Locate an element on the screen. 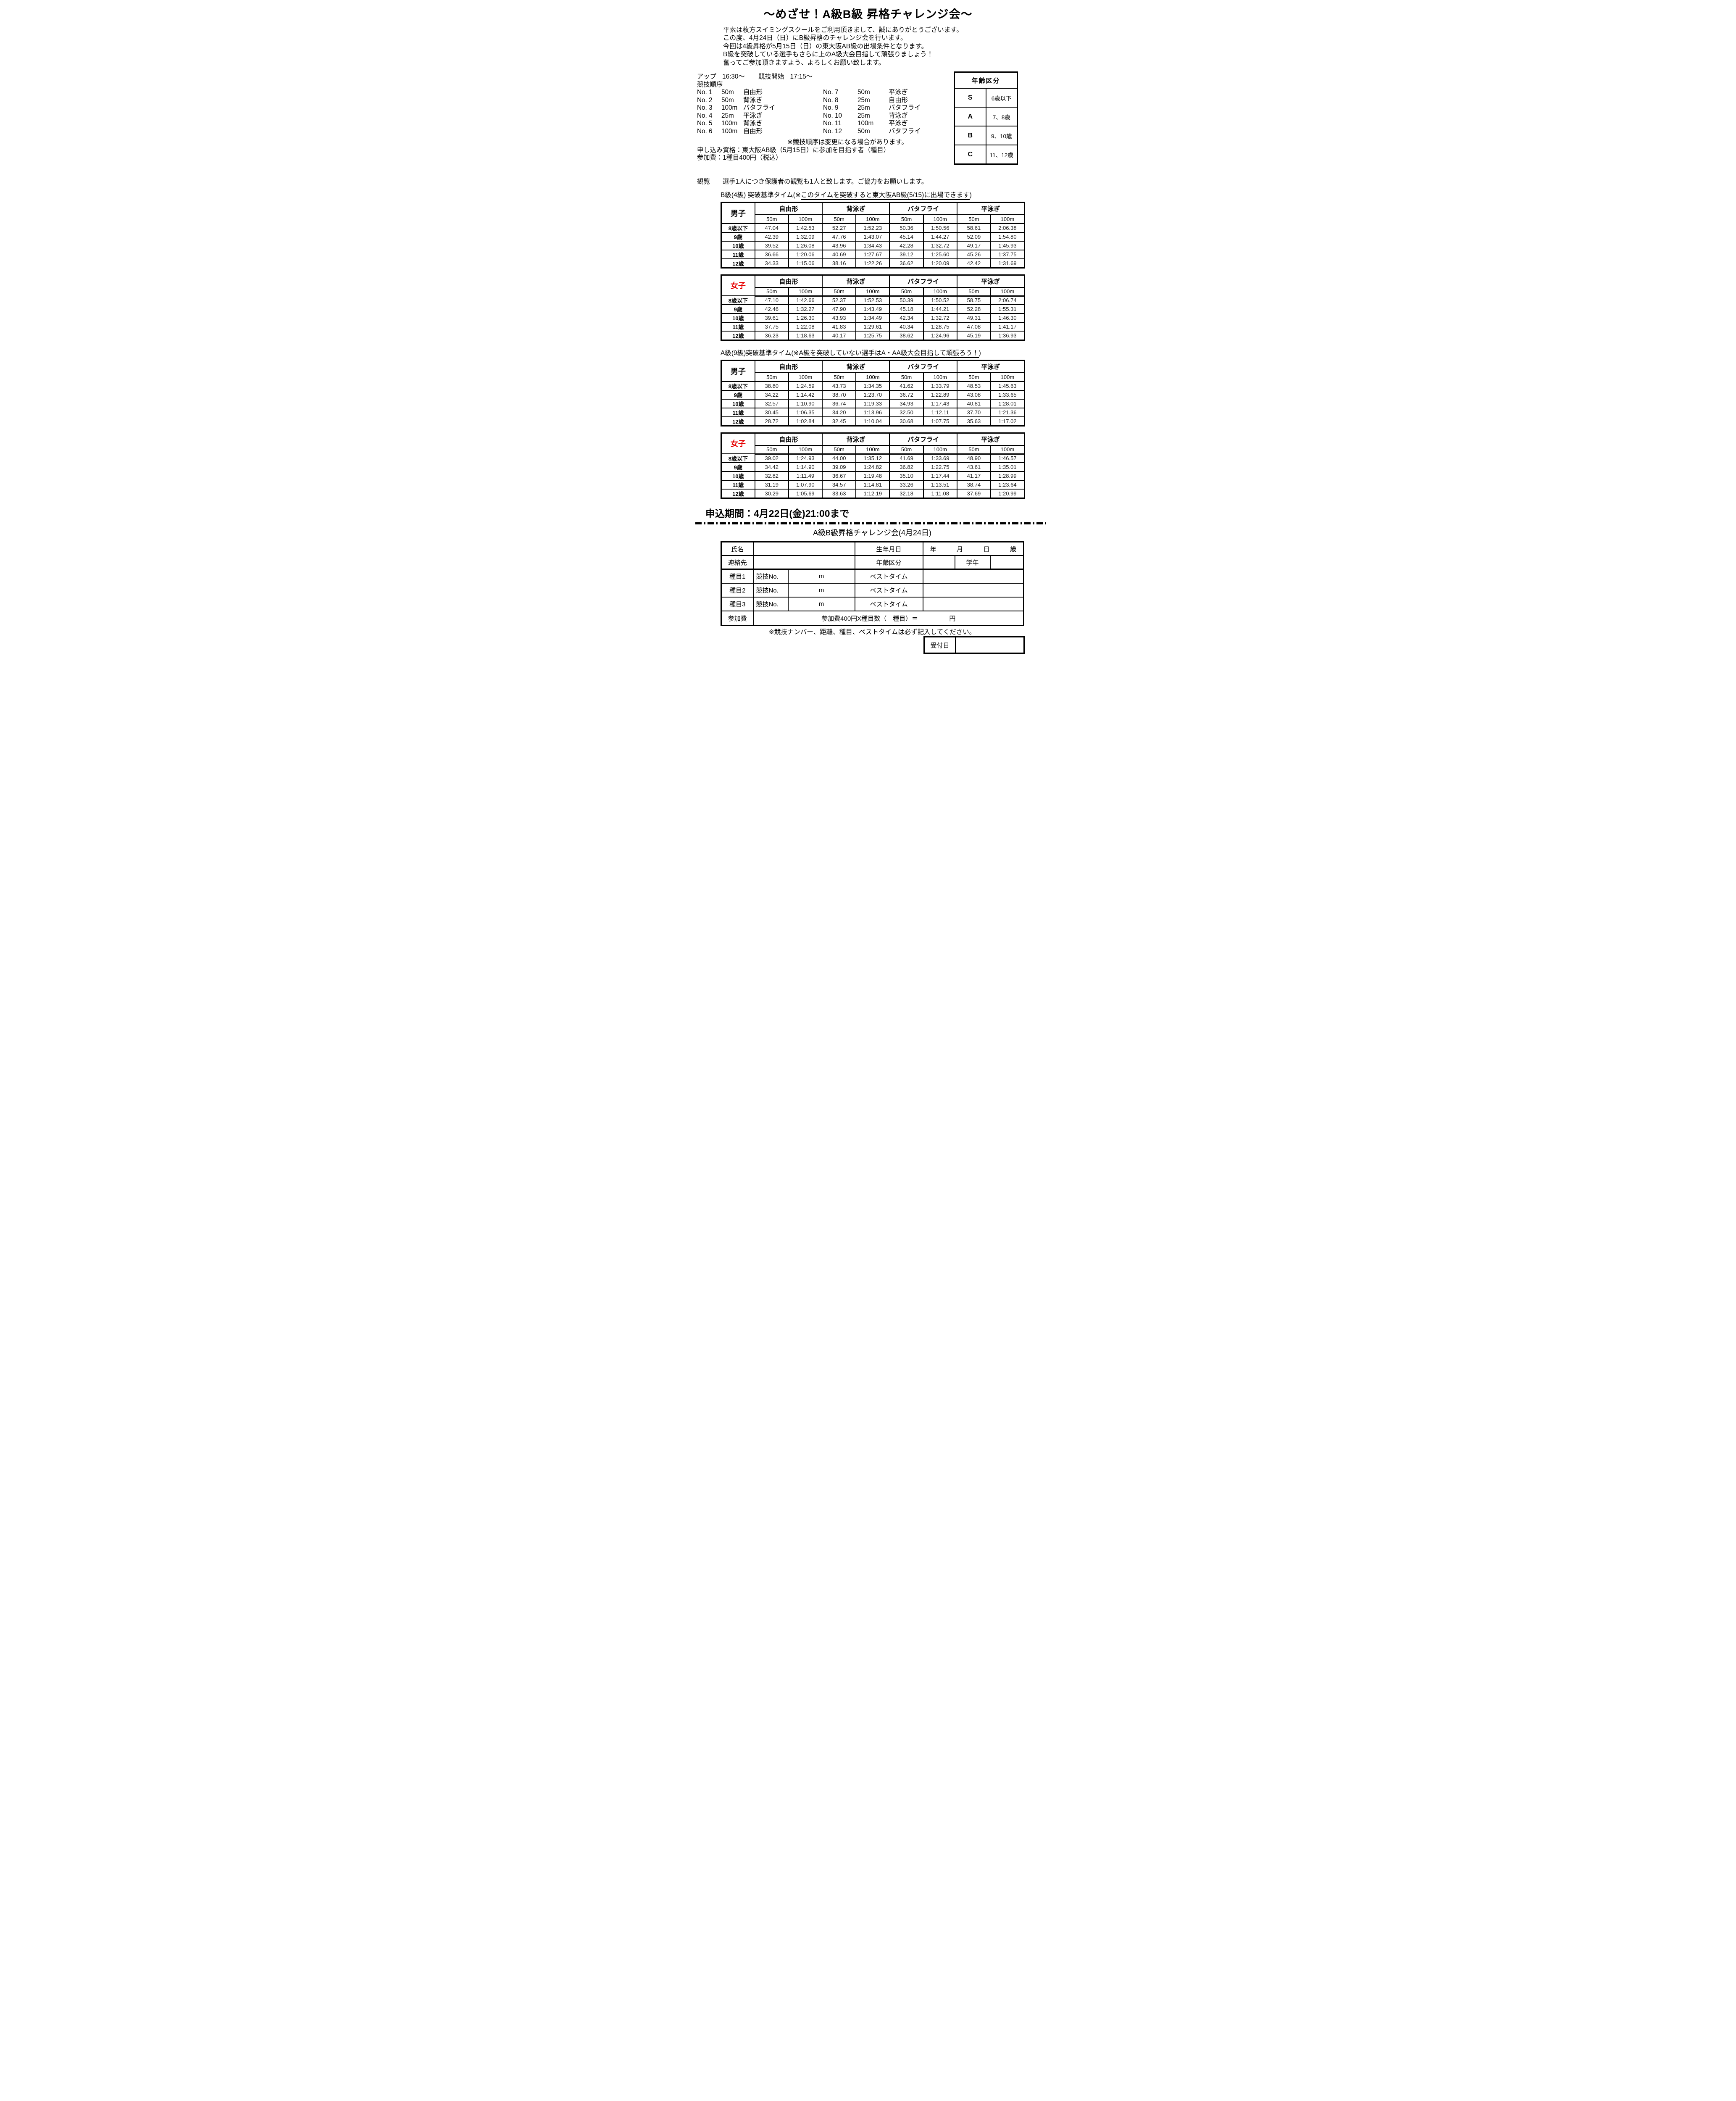 The image size is (1736, 2101). event-stroke: バタフライ is located at coordinates (905, 131).